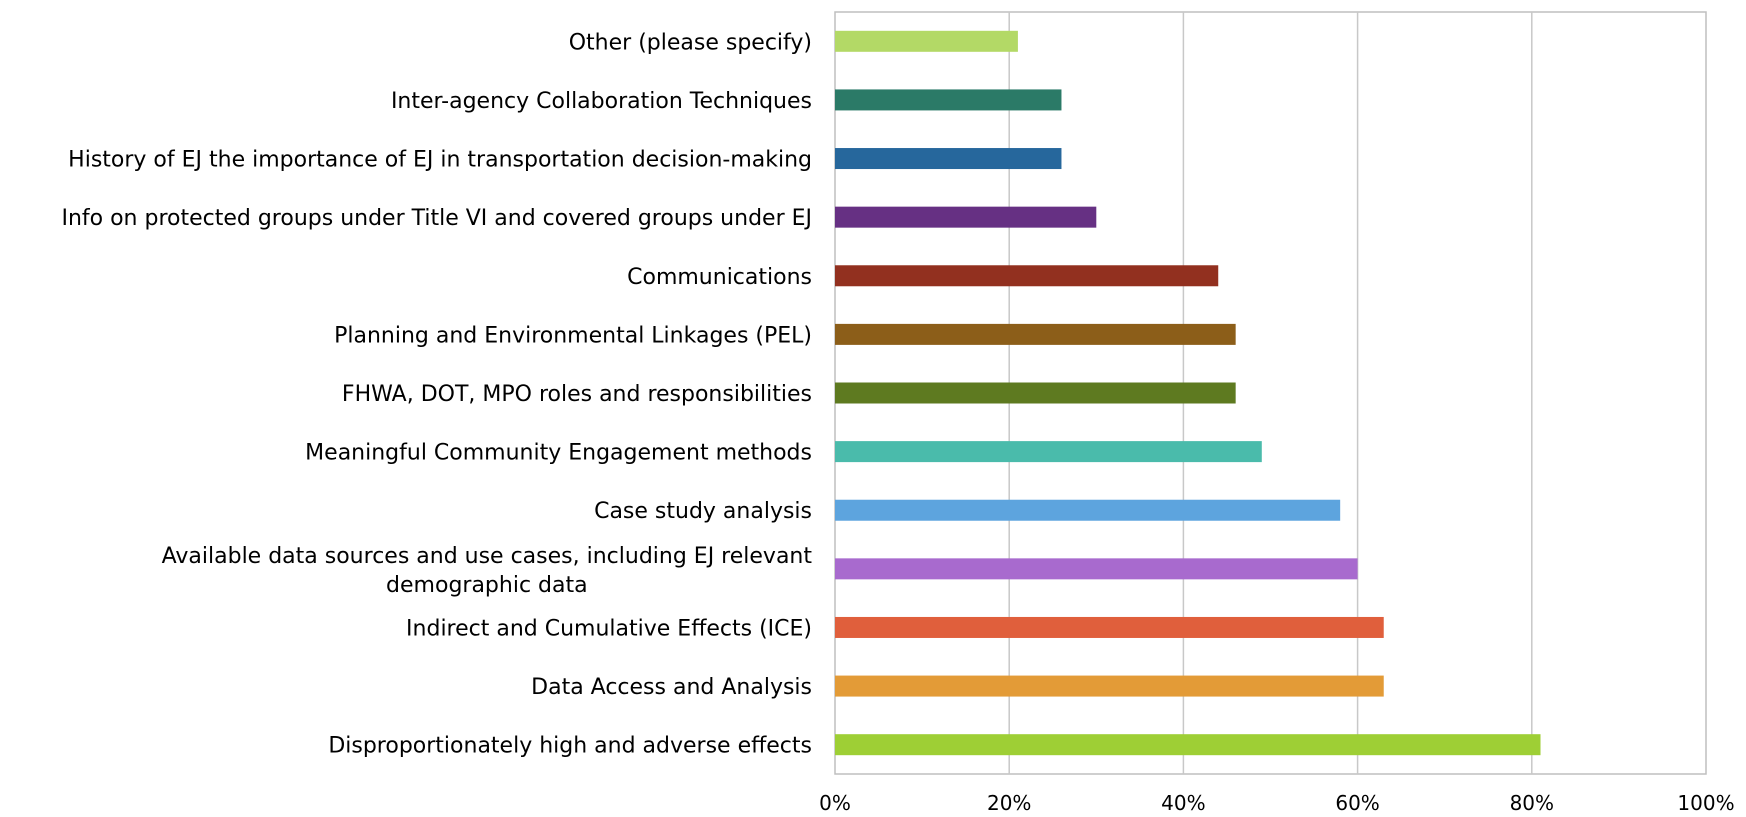 The width and height of the screenshot is (1746, 817). What do you see at coordinates (719, 277) in the screenshot?
I see `category-label: Communications` at bounding box center [719, 277].